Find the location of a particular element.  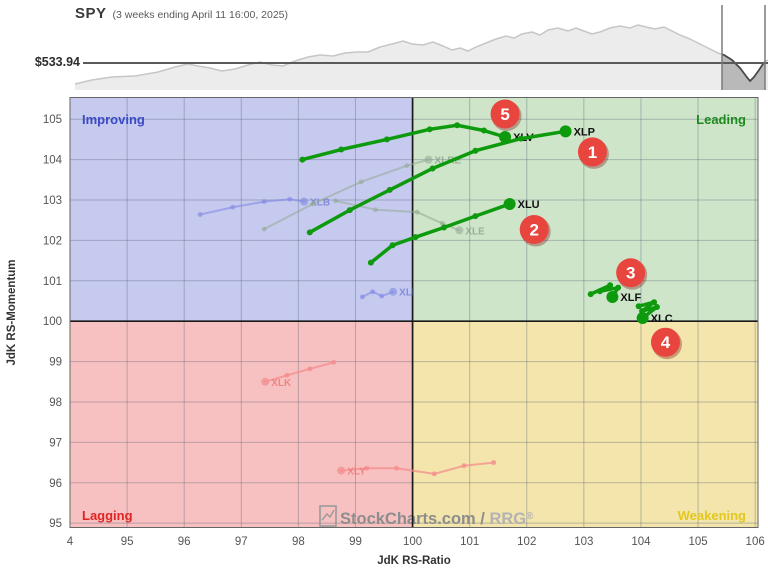

trail-XLB: XLB is located at coordinates (263, 207).